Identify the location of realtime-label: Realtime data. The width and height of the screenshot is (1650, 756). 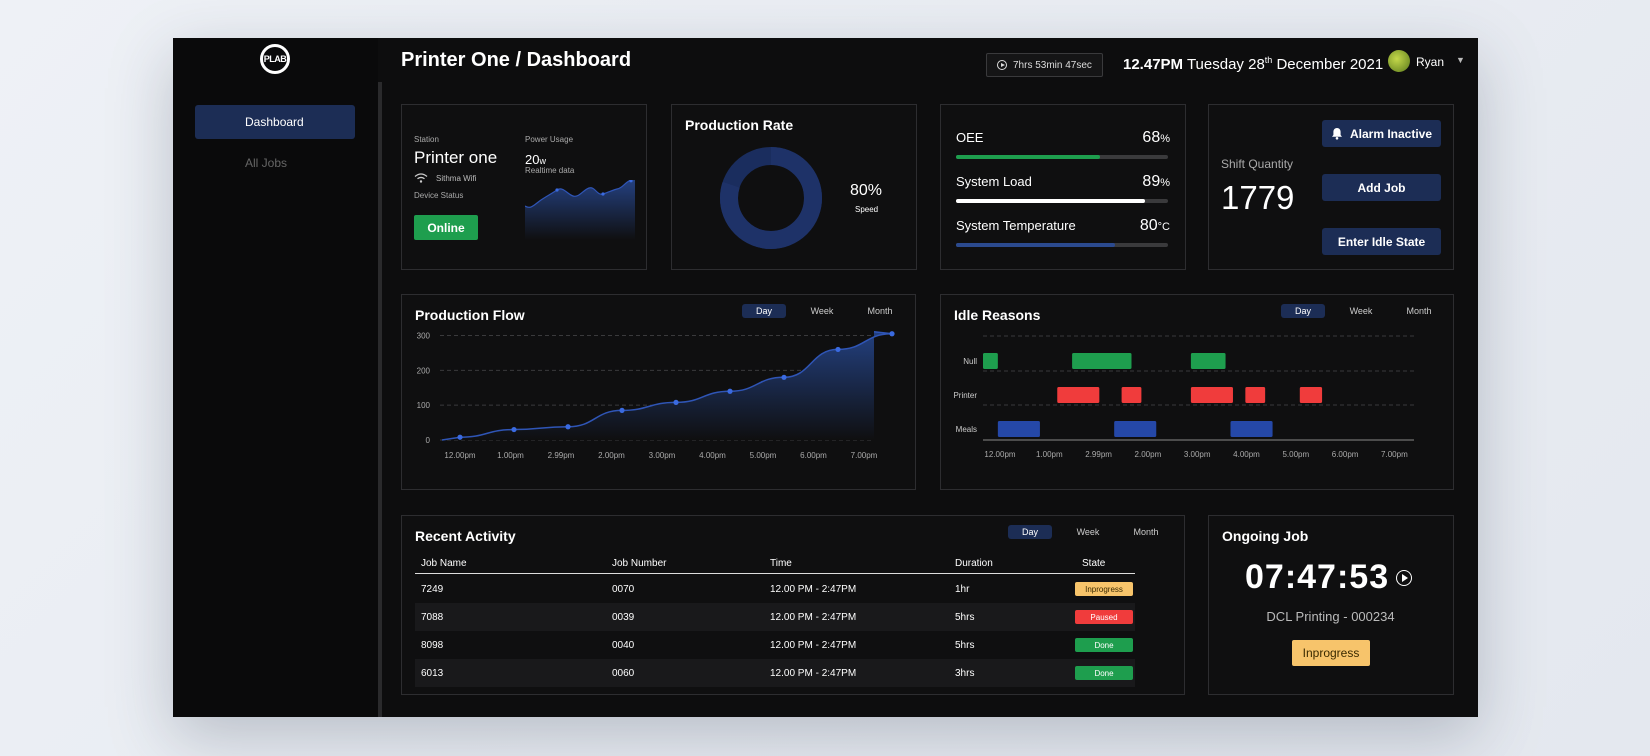
(550, 170).